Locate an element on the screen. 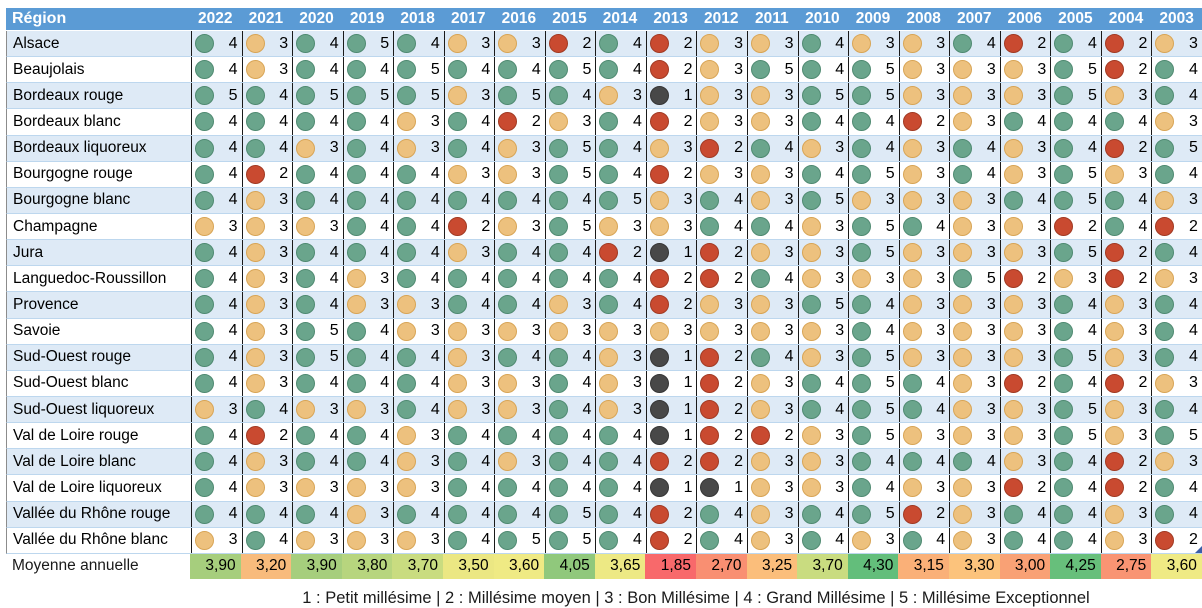  average-cell-2008: 3,15 is located at coordinates (923, 566).